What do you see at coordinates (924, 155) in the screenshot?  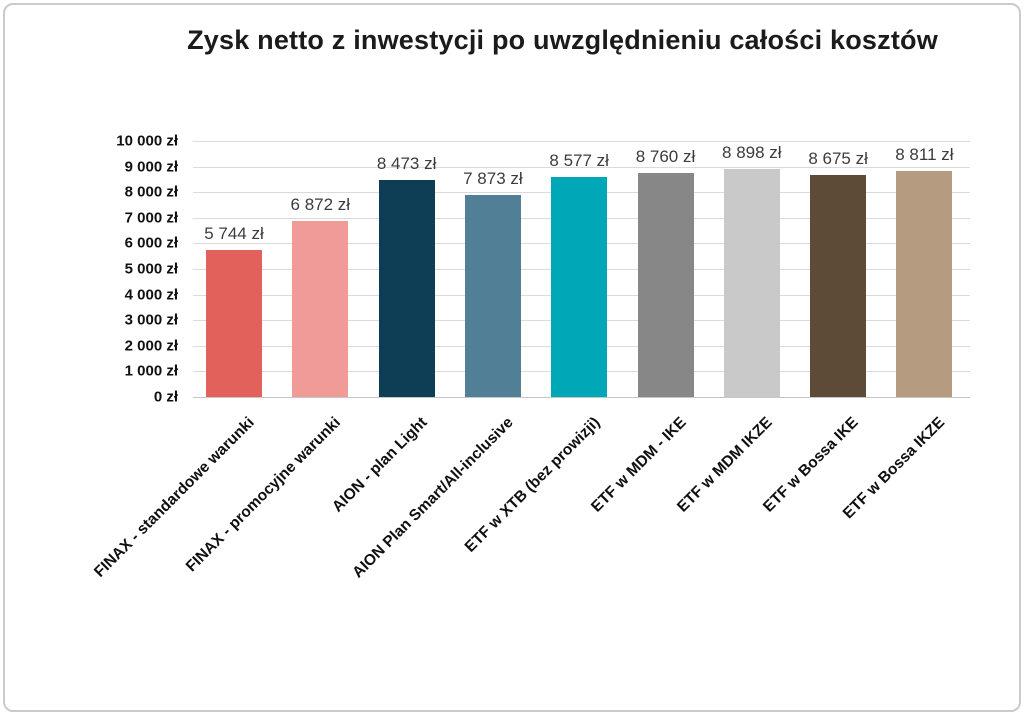 I see `bar-value-label: 8 811 zł` at bounding box center [924, 155].